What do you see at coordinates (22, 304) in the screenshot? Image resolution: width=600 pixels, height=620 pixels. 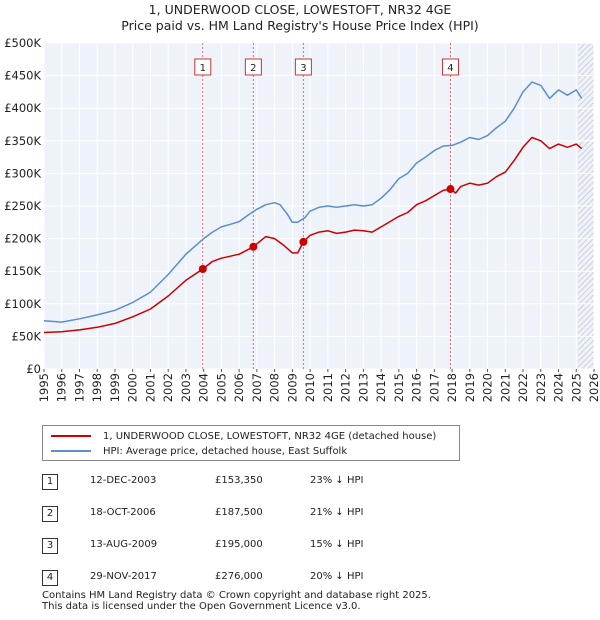 I see `y-tick-label: £100K` at bounding box center [22, 304].